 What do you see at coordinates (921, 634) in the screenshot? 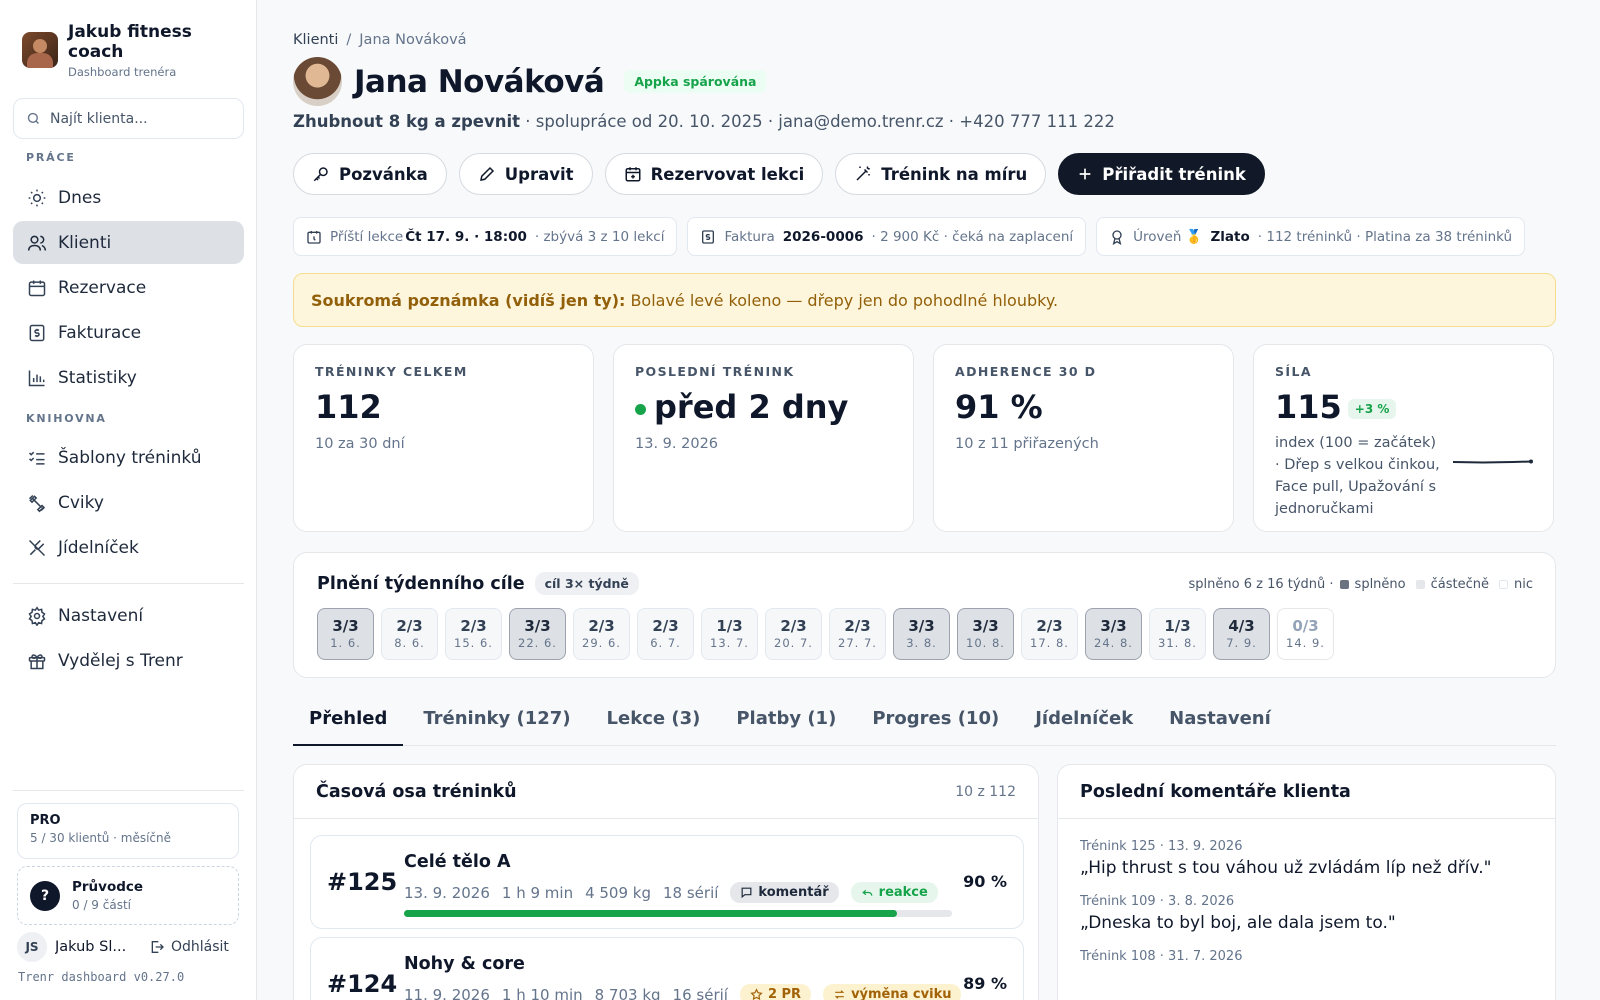
I see `week-cell: 3/3 3. 8.` at bounding box center [921, 634].